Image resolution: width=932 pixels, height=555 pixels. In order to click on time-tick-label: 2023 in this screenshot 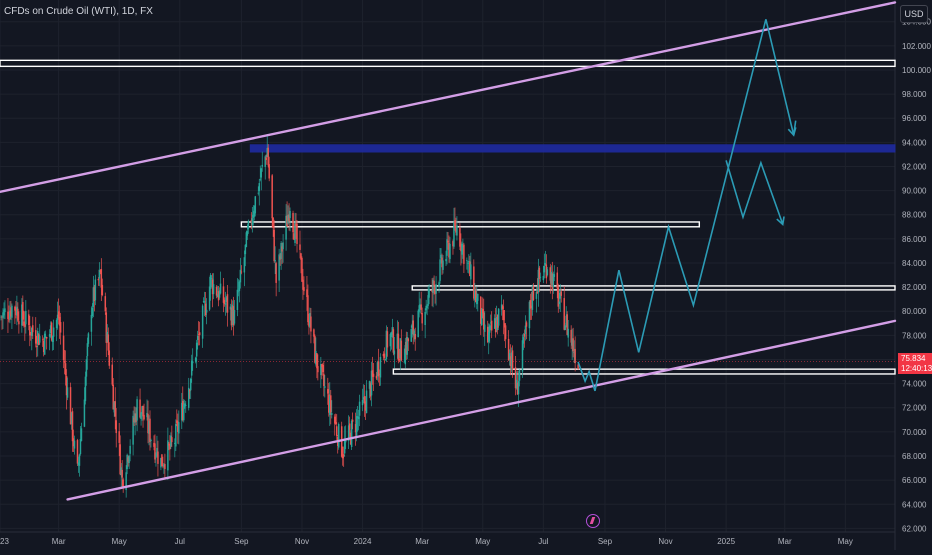, I will do `click(4, 541)`.